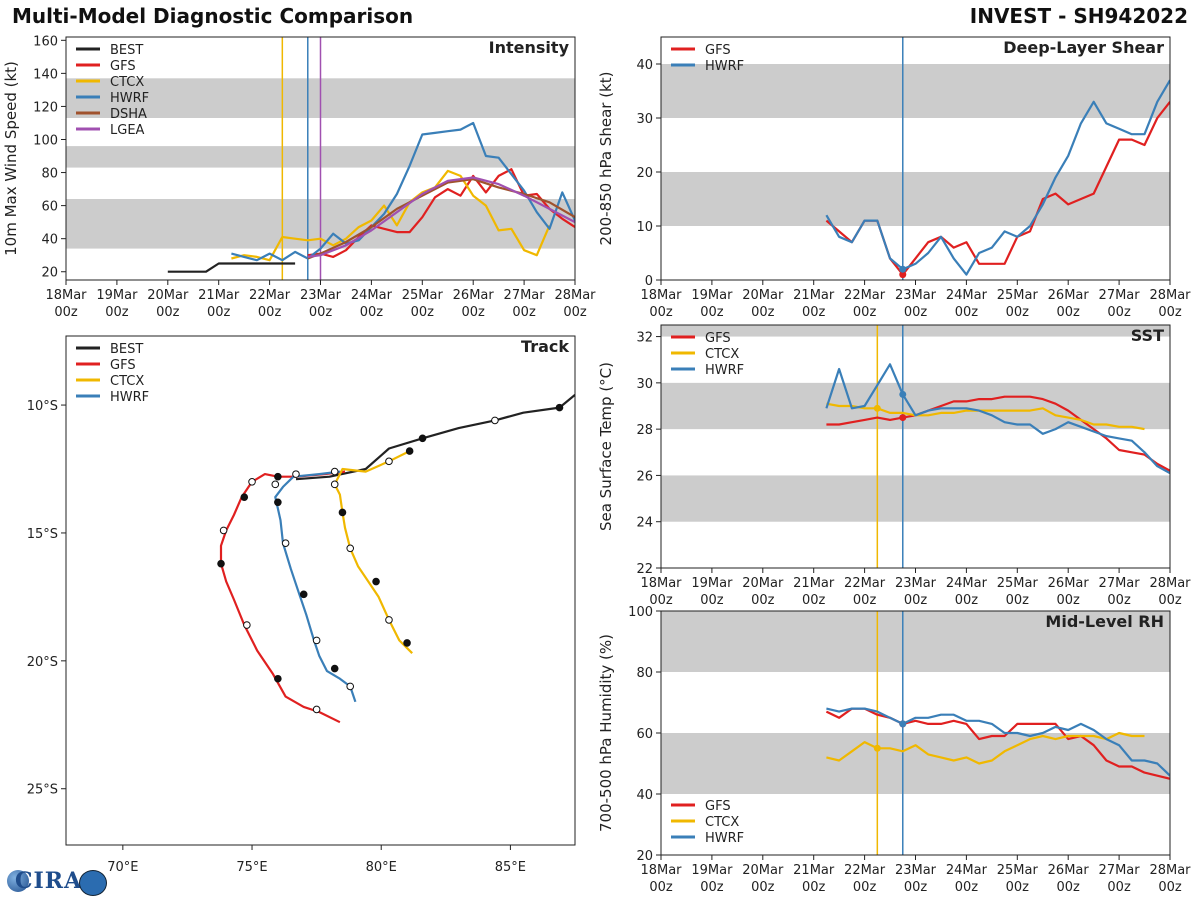 The image size is (1200, 900). What do you see at coordinates (1120, 870) in the screenshot?
I see `x-tick-label: 27Mar` at bounding box center [1120, 870].